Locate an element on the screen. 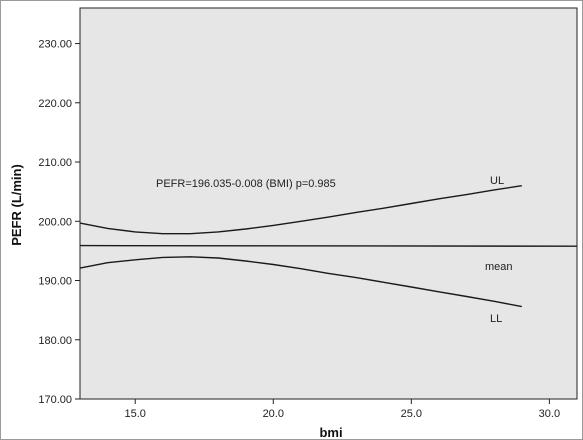 This screenshot has width=583, height=440. y-tick-label: 190.00 is located at coordinates (55, 282).